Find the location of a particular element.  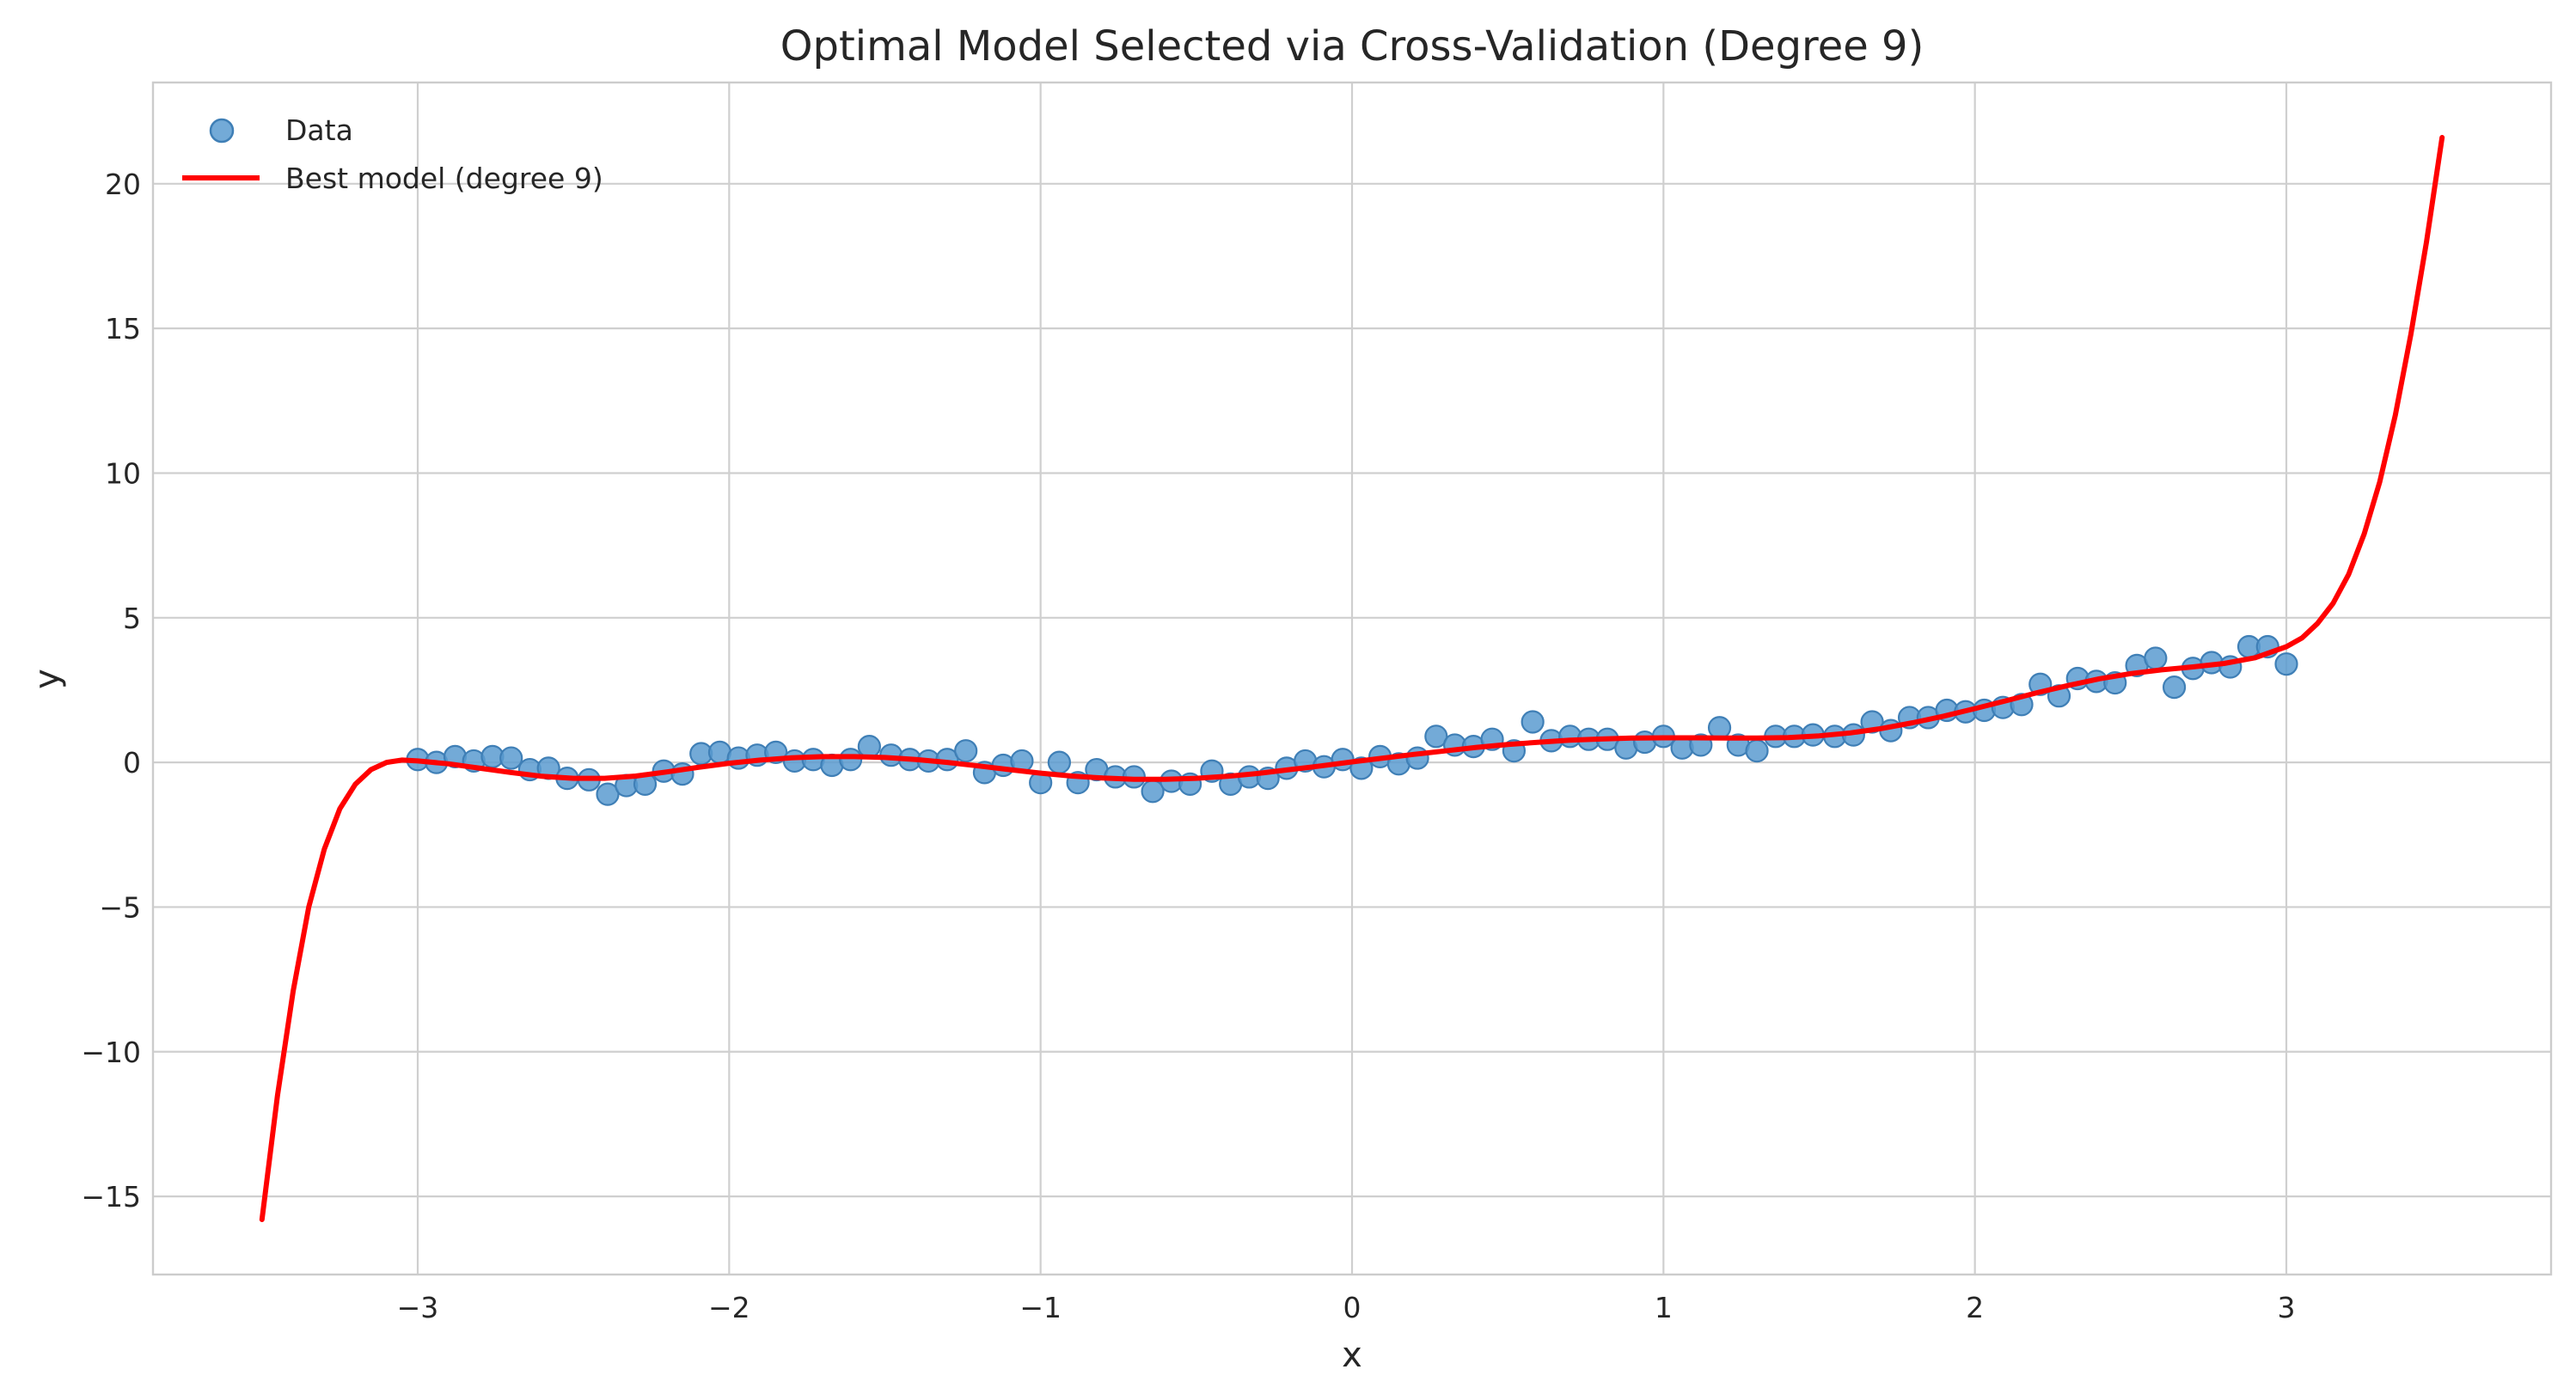

x-axis-label: x is located at coordinates (1352, 1355).